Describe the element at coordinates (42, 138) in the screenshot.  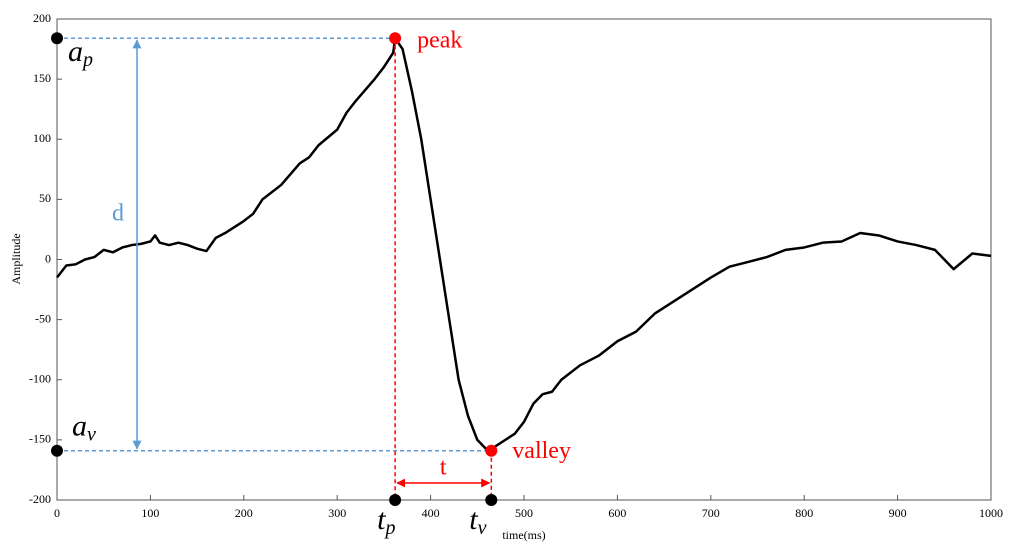
I see `y-tick-label: 100` at that location.